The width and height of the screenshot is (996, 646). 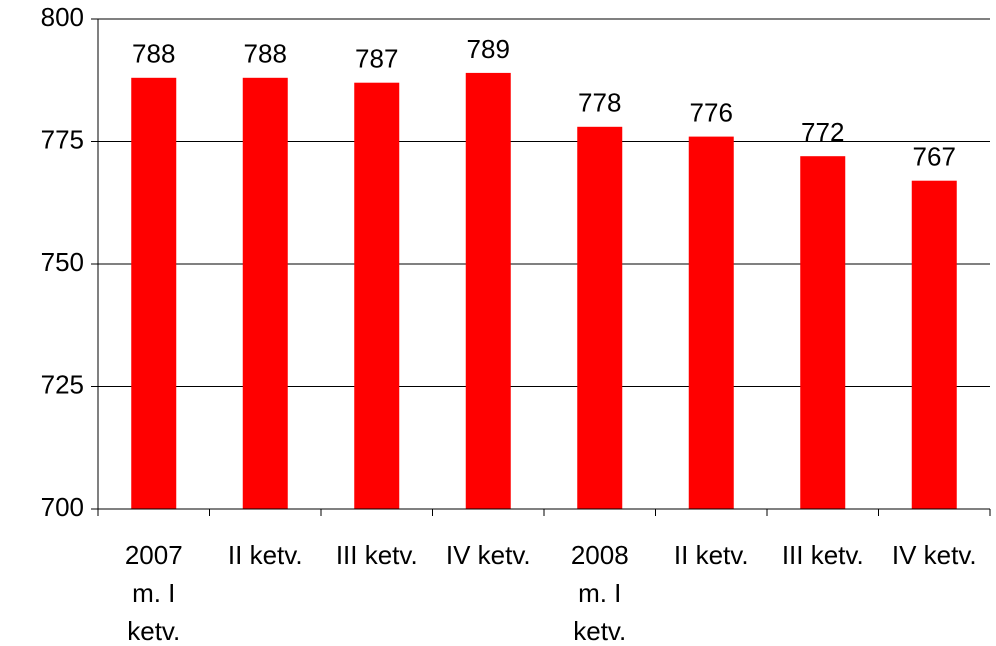 I want to click on value-label: 772, so click(x=822, y=132).